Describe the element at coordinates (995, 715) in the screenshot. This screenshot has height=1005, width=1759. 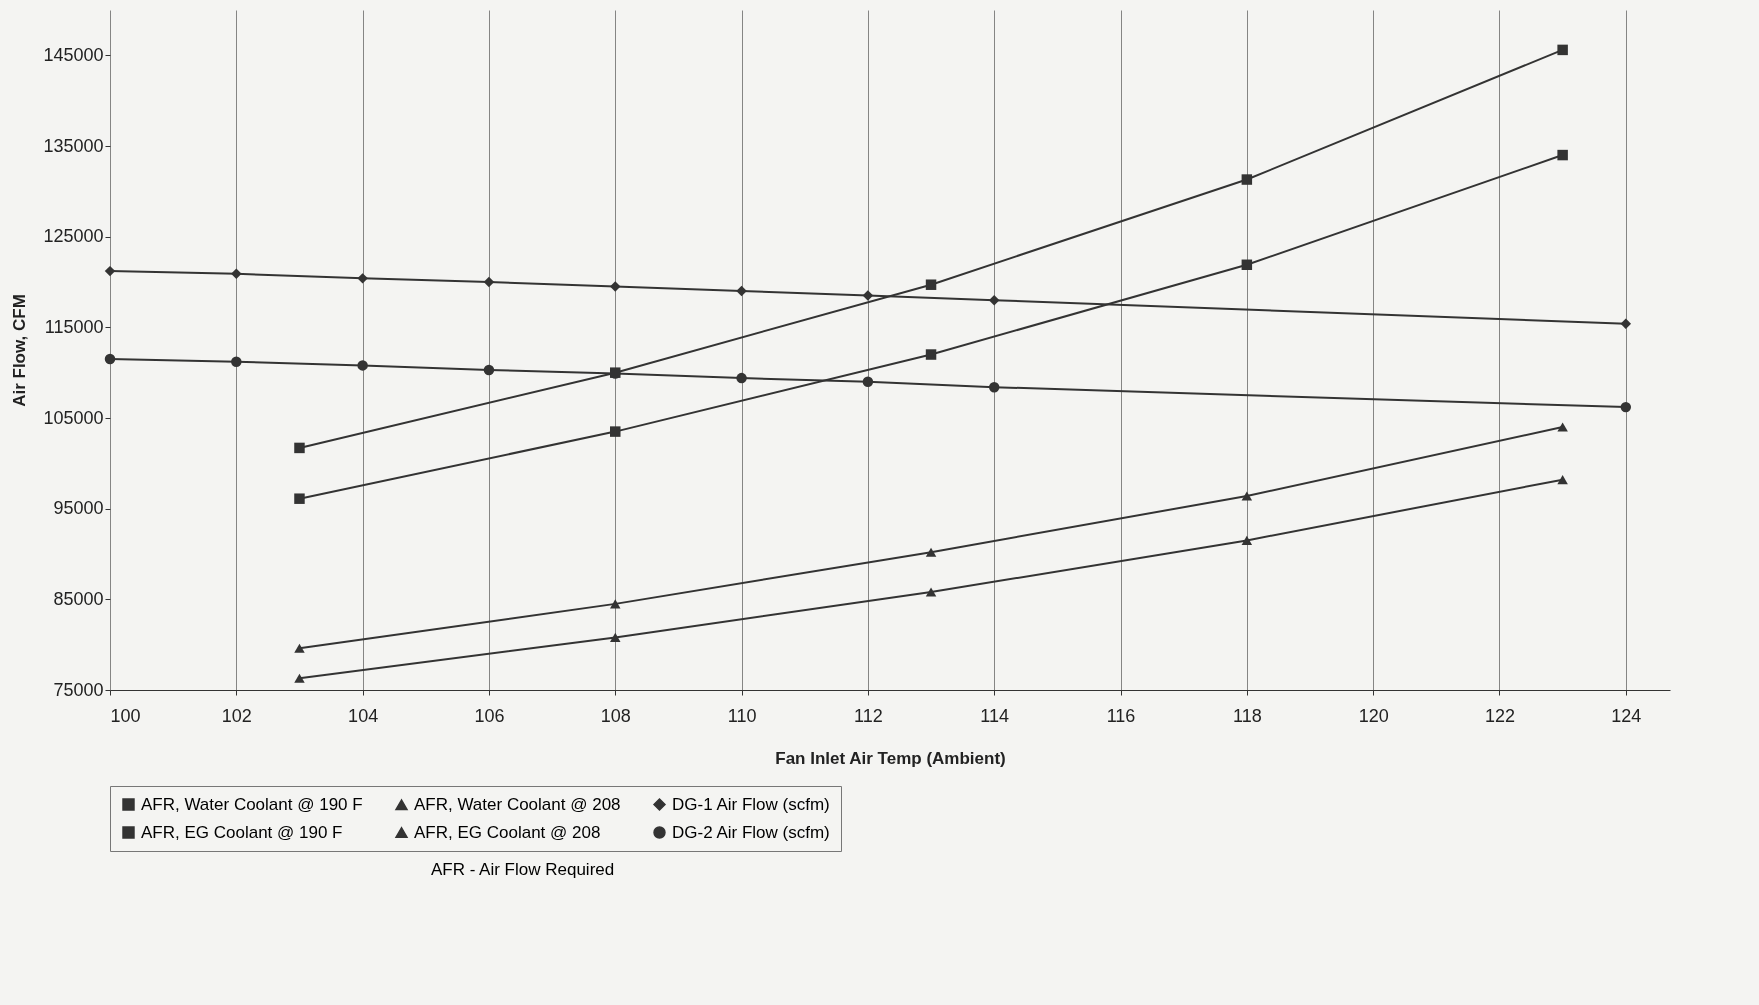
I see `x-tick-label: 114` at that location.